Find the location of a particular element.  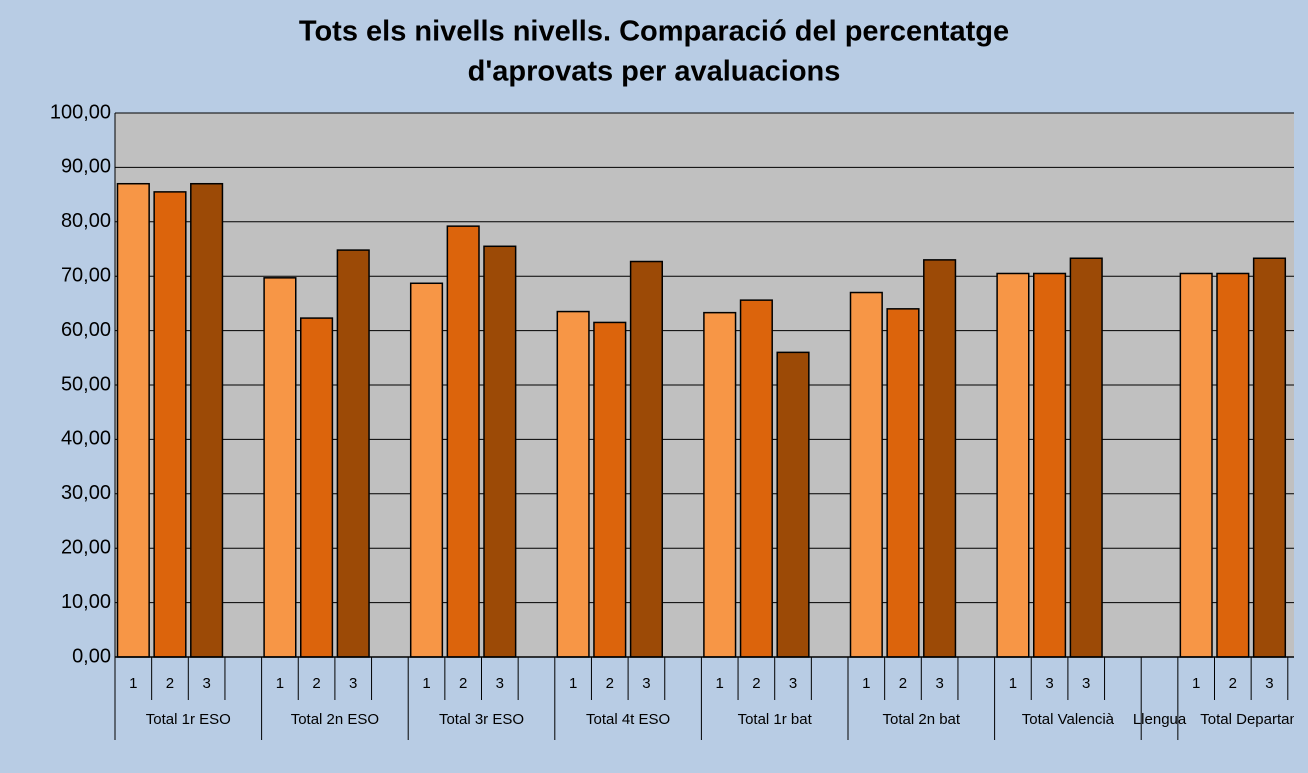

group-label: Total 1r ESO is located at coordinates (188, 719).